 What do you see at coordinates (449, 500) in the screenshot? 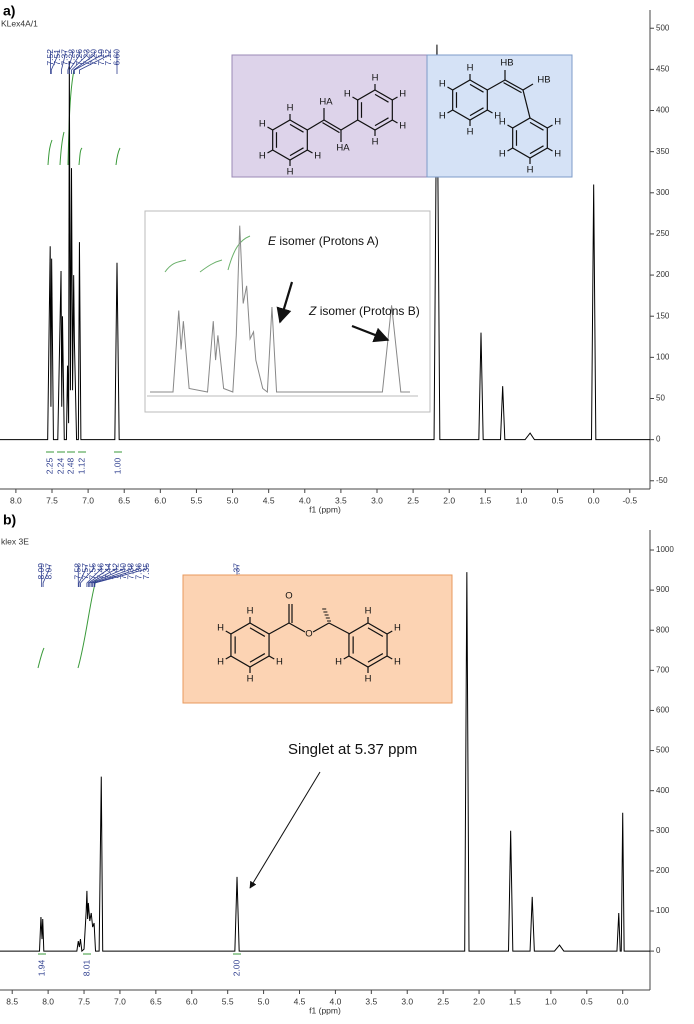
I see `x-tick-label: 2.0` at bounding box center [449, 500].